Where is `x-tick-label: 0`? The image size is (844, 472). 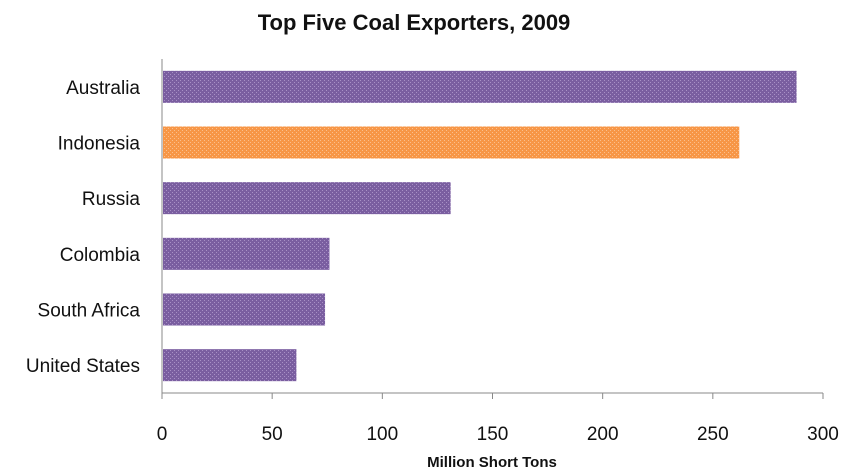 x-tick-label: 0 is located at coordinates (162, 434).